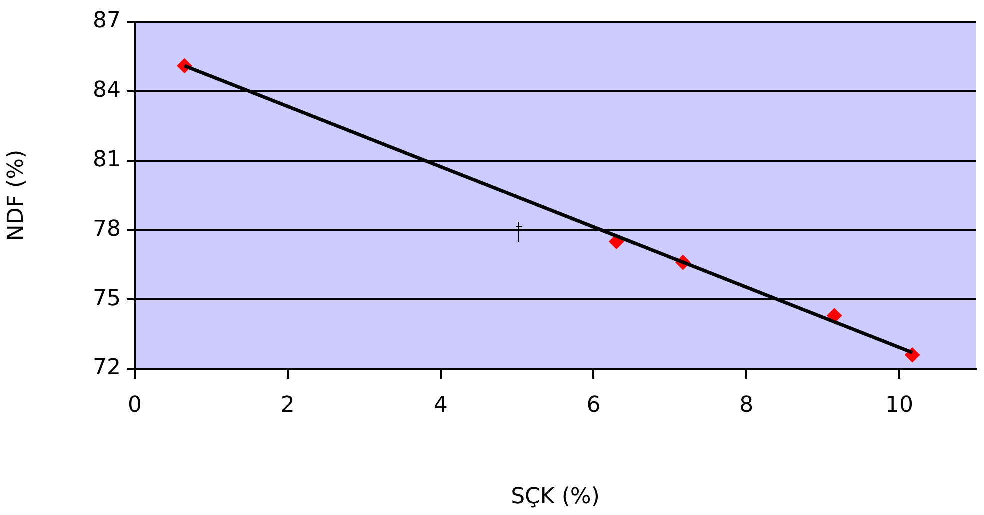 The height and width of the screenshot is (515, 984). Describe the element at coordinates (135, 405) in the screenshot. I see `x-tick-label: 0` at that location.